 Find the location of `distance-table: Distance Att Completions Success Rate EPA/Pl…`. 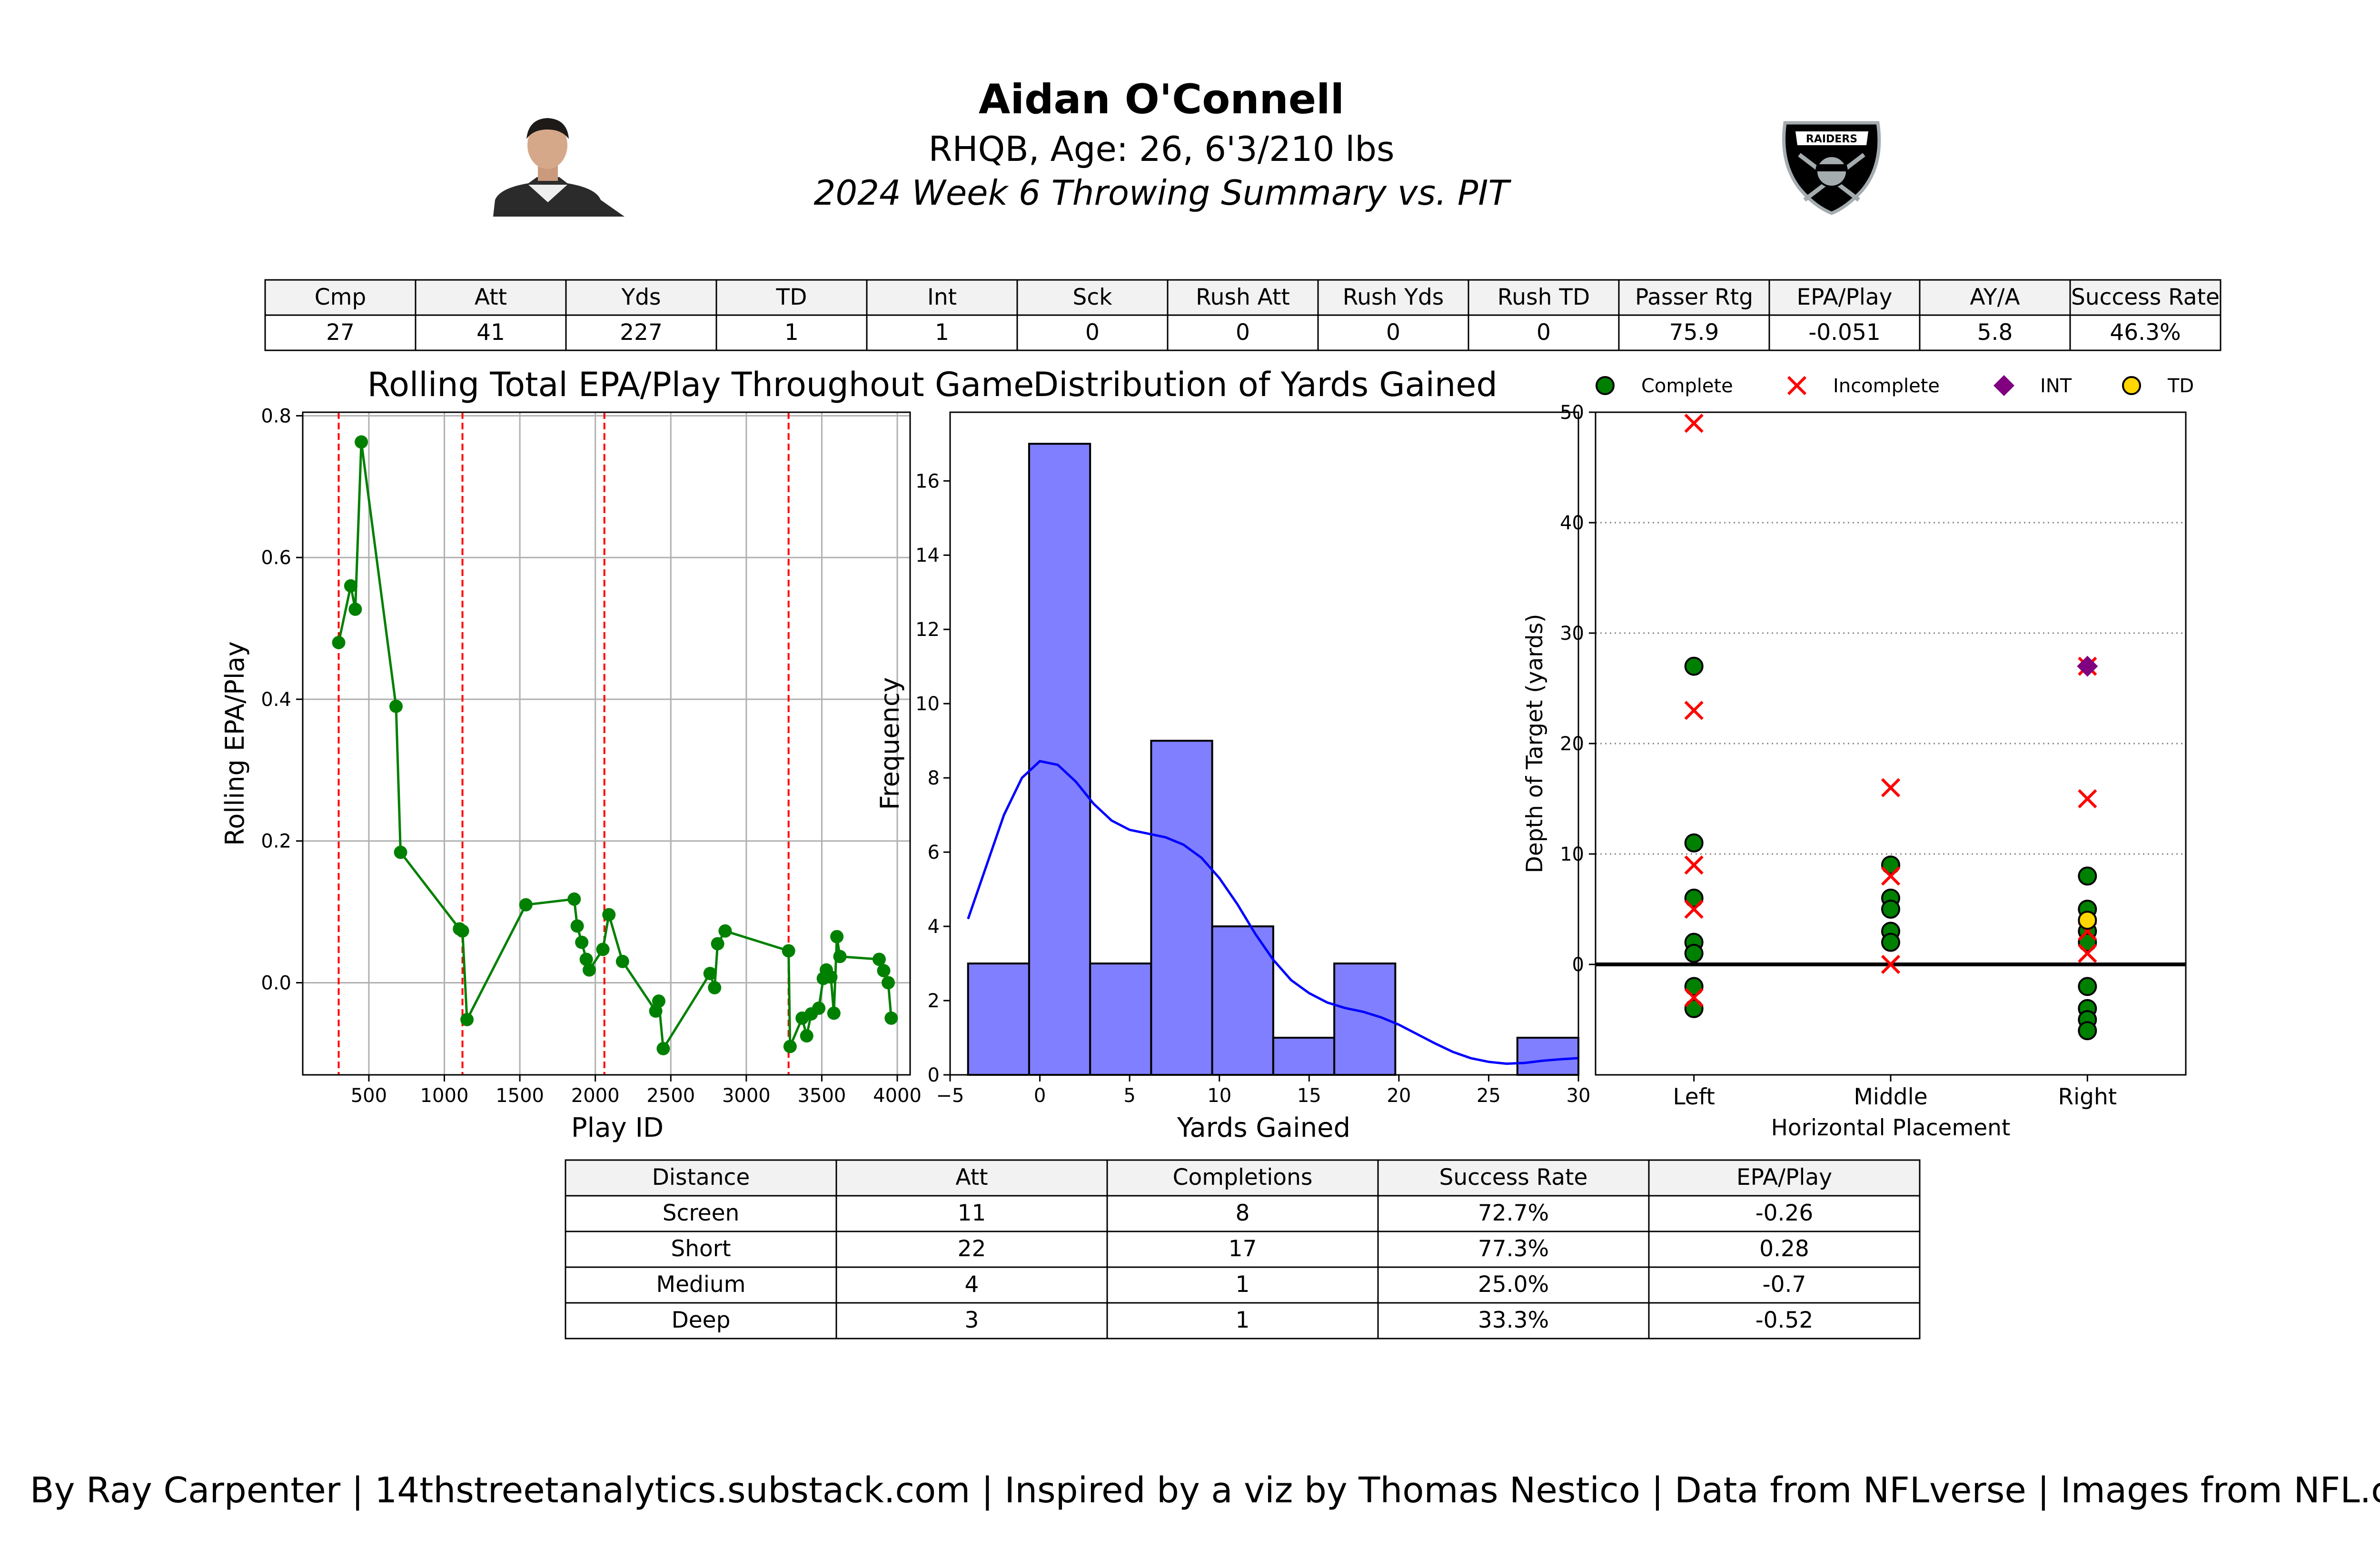

distance-table: Distance Att Completions Success Rate EPA/Pl… is located at coordinates (1243, 1249).